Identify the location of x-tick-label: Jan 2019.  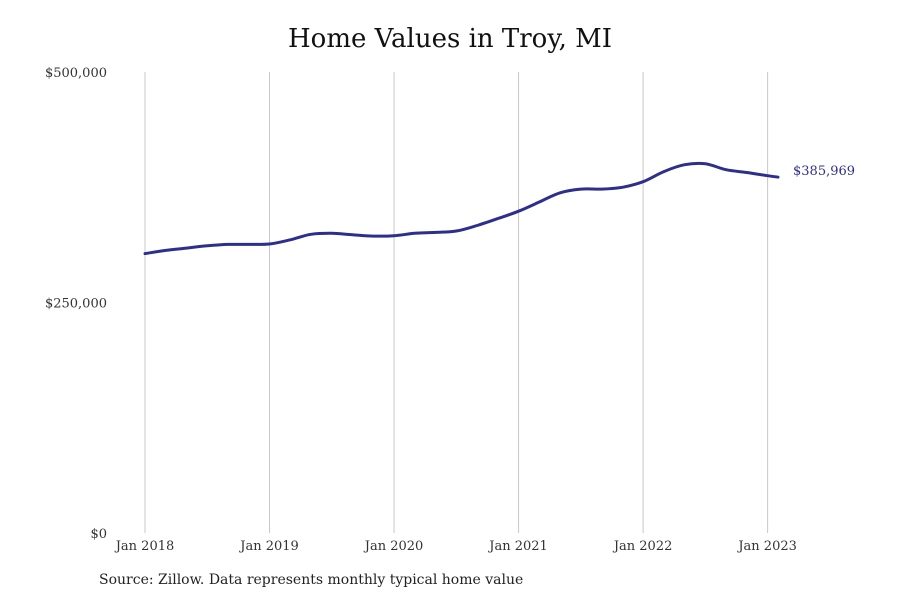
(268, 546).